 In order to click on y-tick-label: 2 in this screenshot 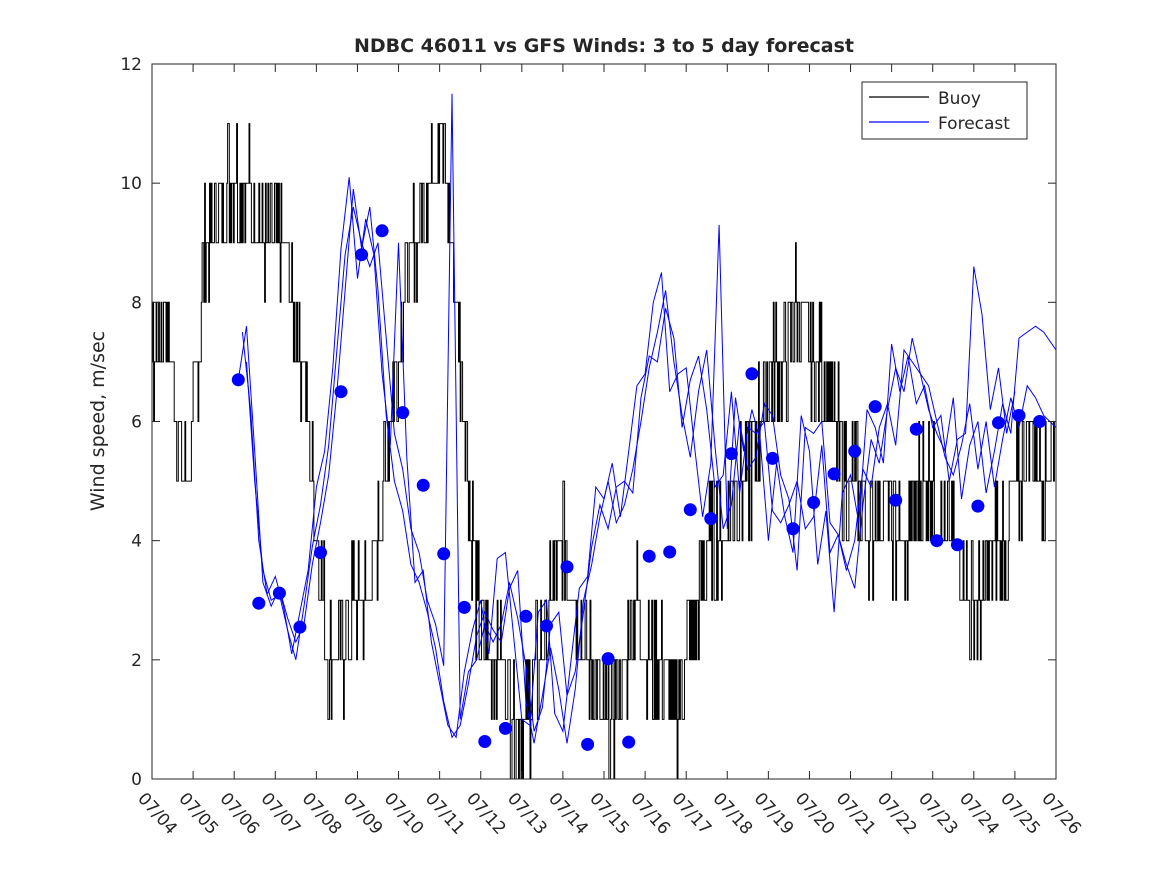, I will do `click(136, 661)`.